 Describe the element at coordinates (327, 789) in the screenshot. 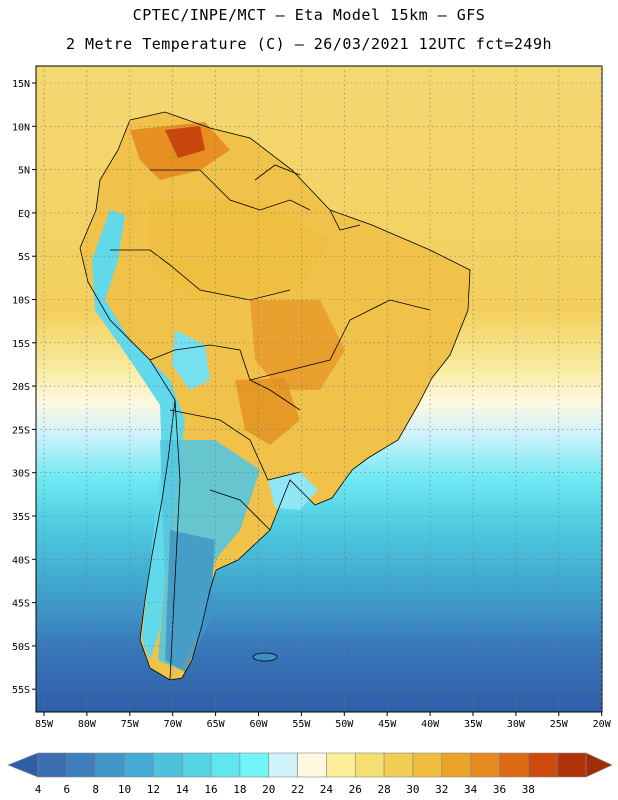

I see `colorbar-level-label: 24` at that location.